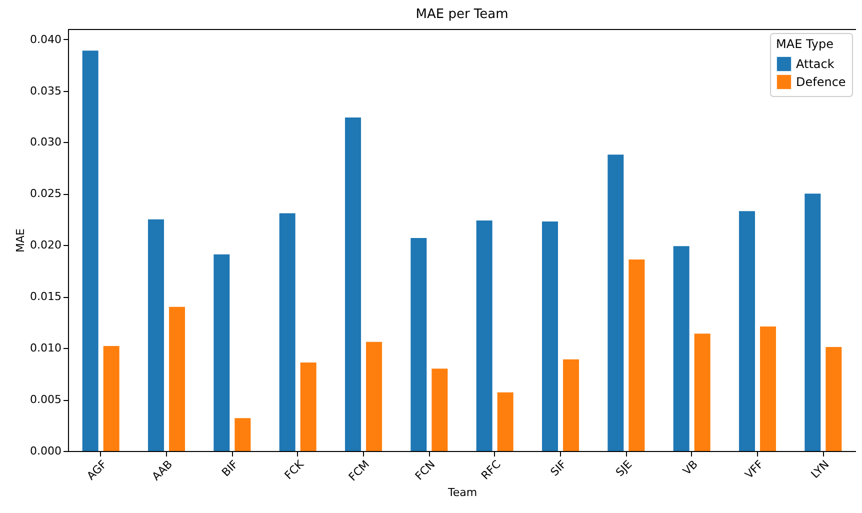  Describe the element at coordinates (815, 64) in the screenshot. I see `legend-label: Attack` at that location.